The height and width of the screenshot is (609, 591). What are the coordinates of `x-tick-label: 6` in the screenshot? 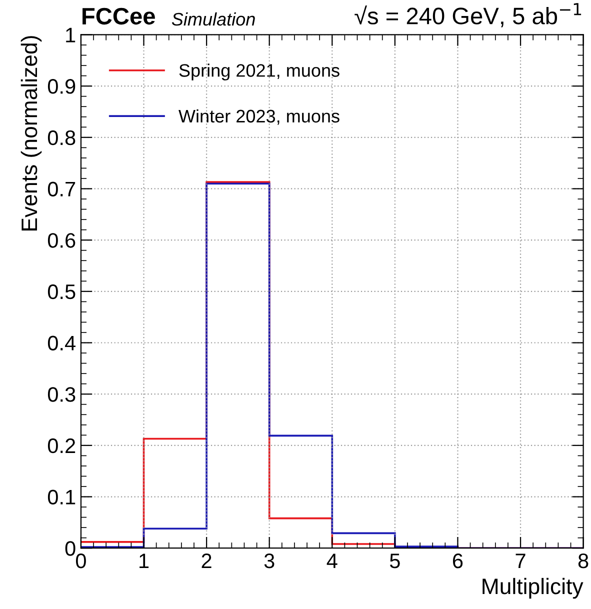 It's located at (457, 561).